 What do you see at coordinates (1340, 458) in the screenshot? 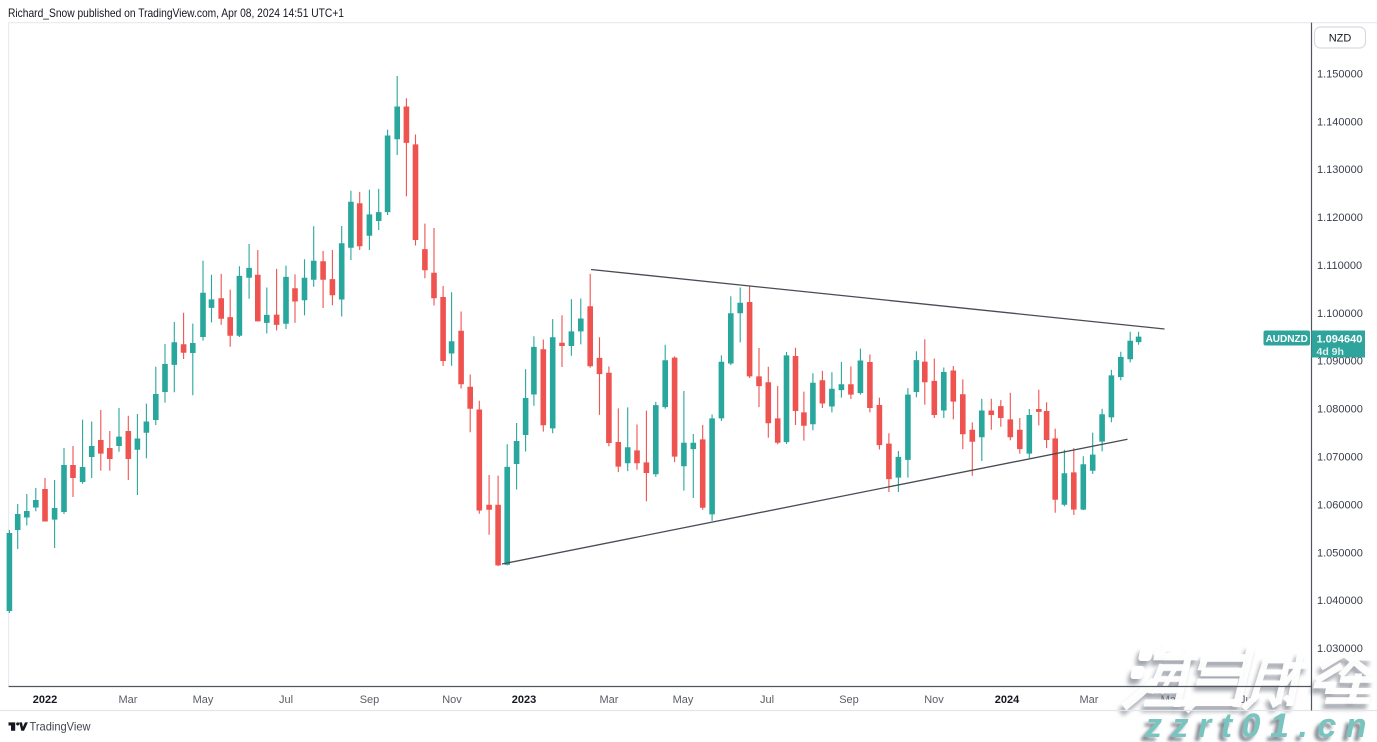
I see `svg-text: 1.070000` at bounding box center [1340, 458].